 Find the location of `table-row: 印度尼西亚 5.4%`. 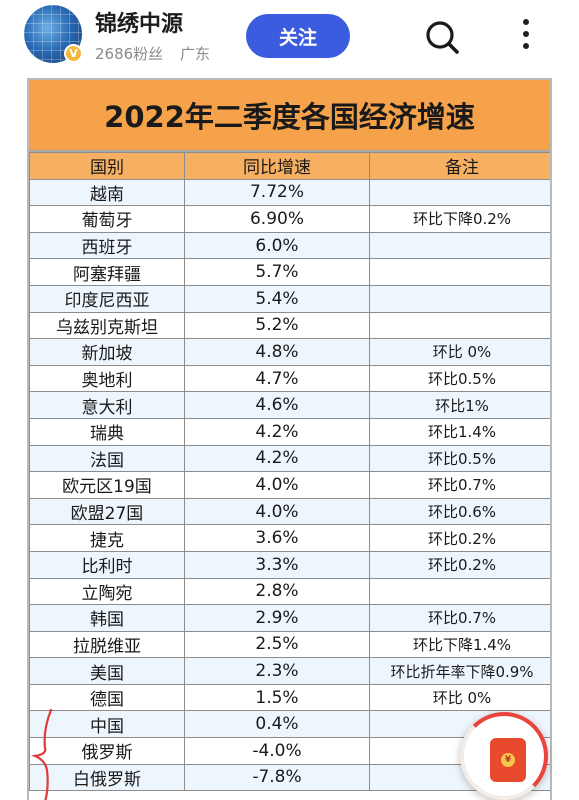

table-row: 印度尼西亚 5.4% is located at coordinates (289, 298).